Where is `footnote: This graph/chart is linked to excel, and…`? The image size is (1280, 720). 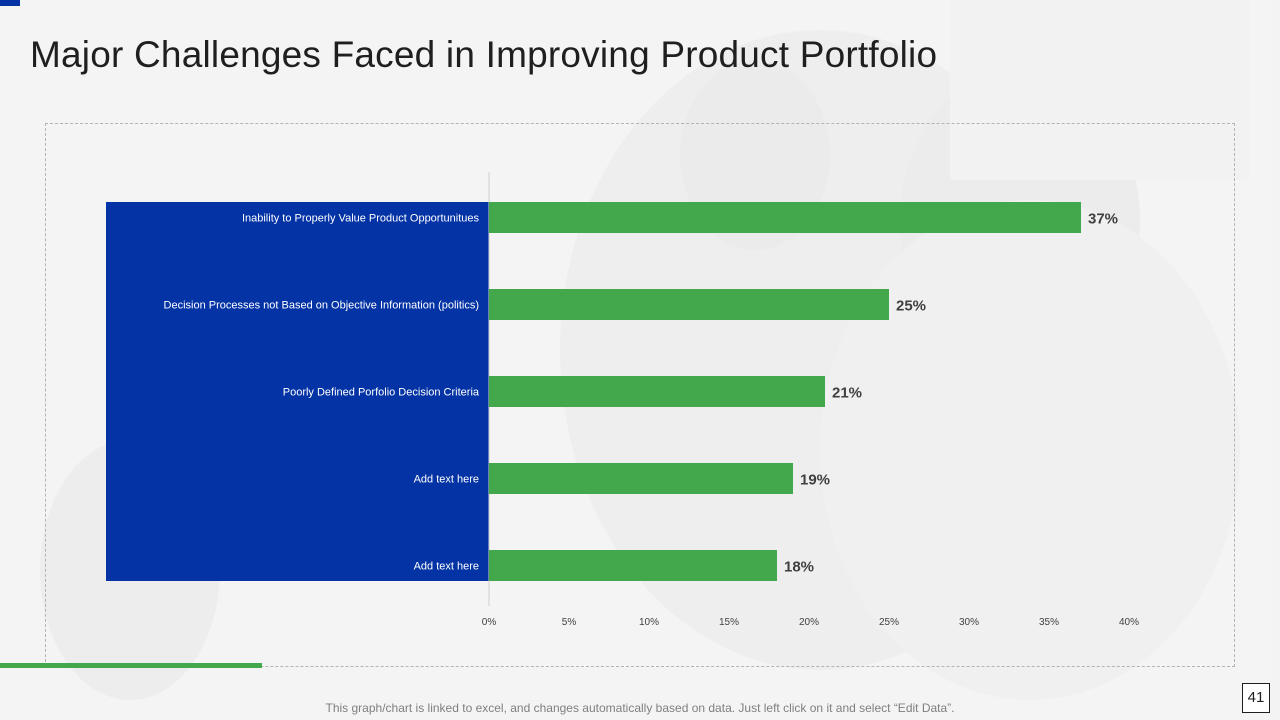 footnote: This graph/chart is linked to excel, and… is located at coordinates (640, 708).